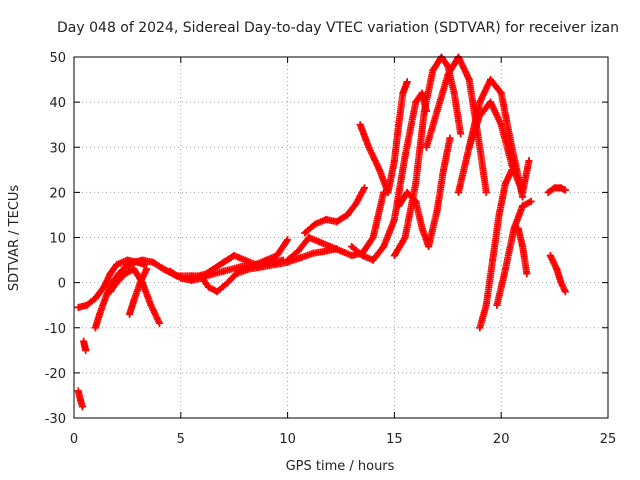 The height and width of the screenshot is (480, 640). Describe the element at coordinates (57, 148) in the screenshot. I see `y-tick-label: 30` at that location.